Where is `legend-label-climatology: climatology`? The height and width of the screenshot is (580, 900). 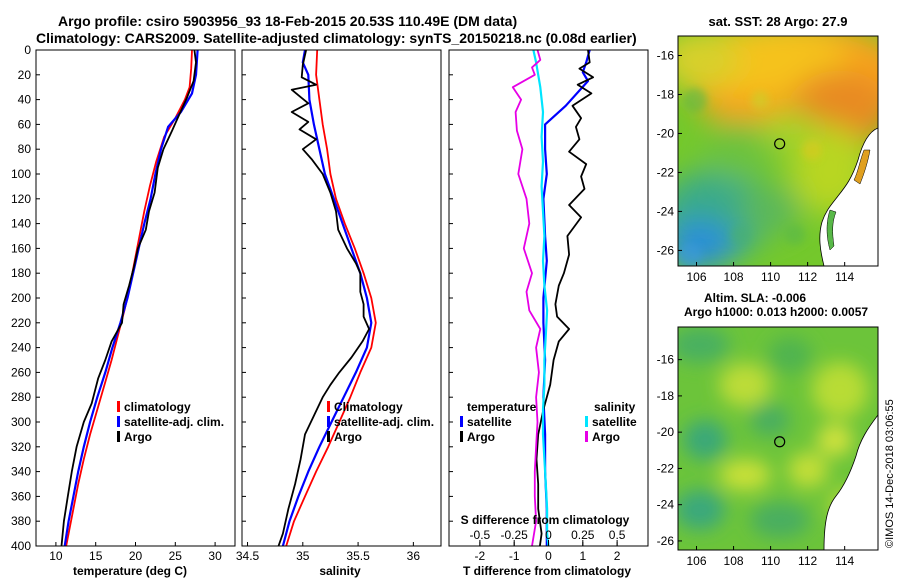 legend-label-climatology: climatology is located at coordinates (157, 407).